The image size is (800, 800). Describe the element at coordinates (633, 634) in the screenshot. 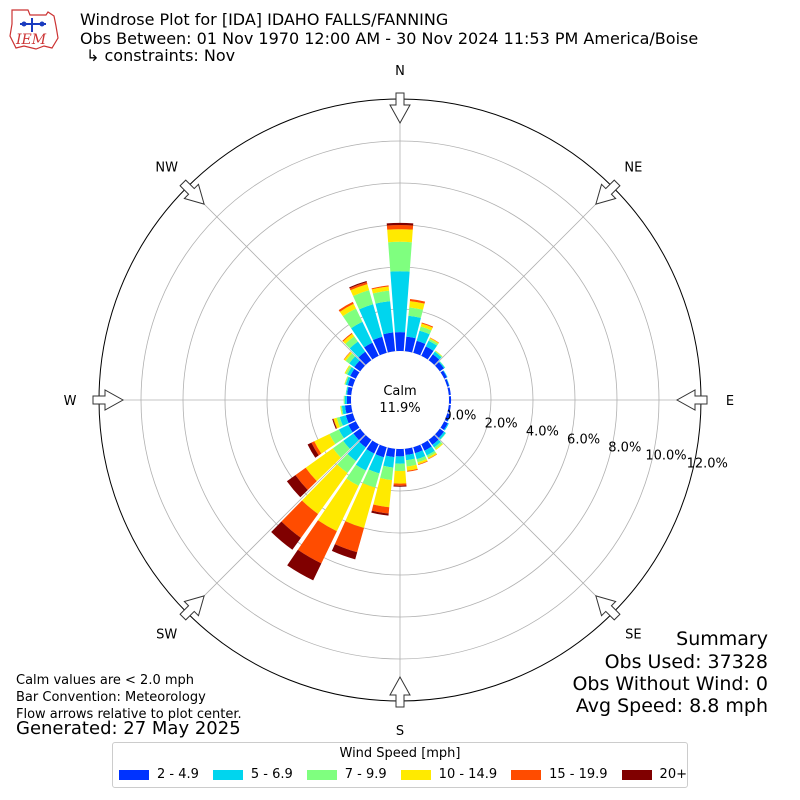

I see `direction-label: SE` at that location.